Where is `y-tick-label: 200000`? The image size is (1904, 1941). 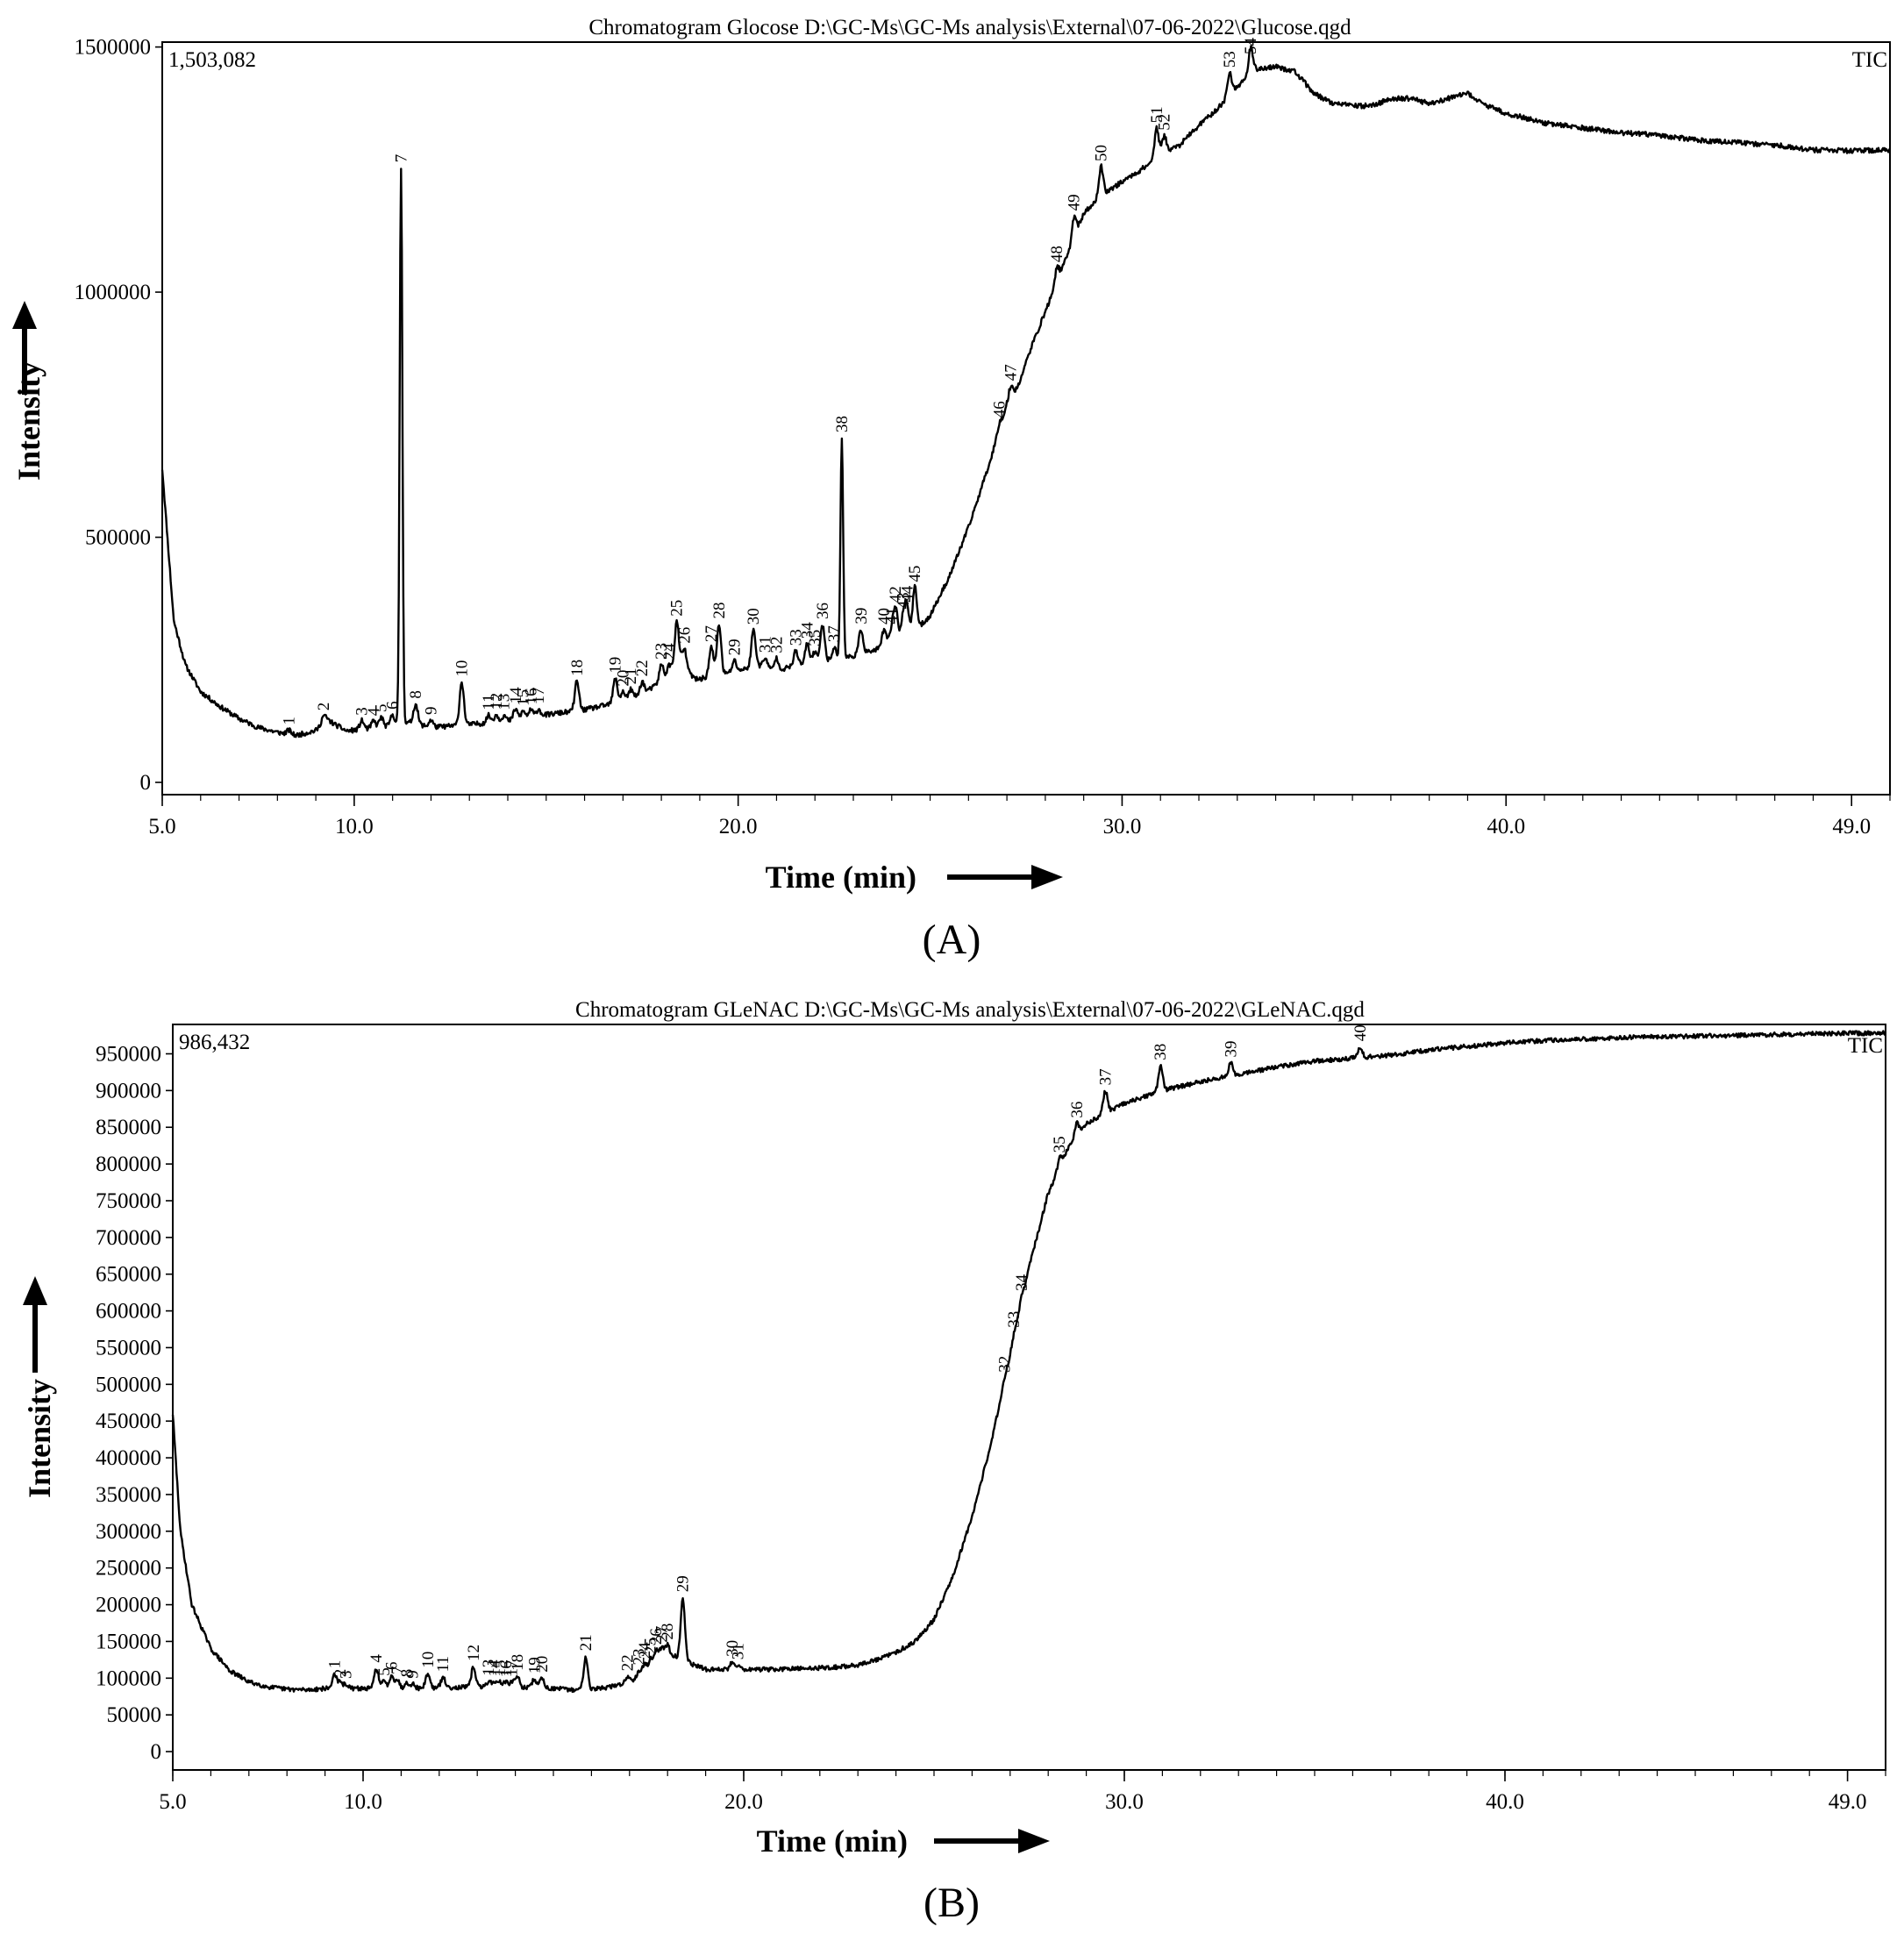
y-tick-label: 200000 is located at coordinates (128, 1605).